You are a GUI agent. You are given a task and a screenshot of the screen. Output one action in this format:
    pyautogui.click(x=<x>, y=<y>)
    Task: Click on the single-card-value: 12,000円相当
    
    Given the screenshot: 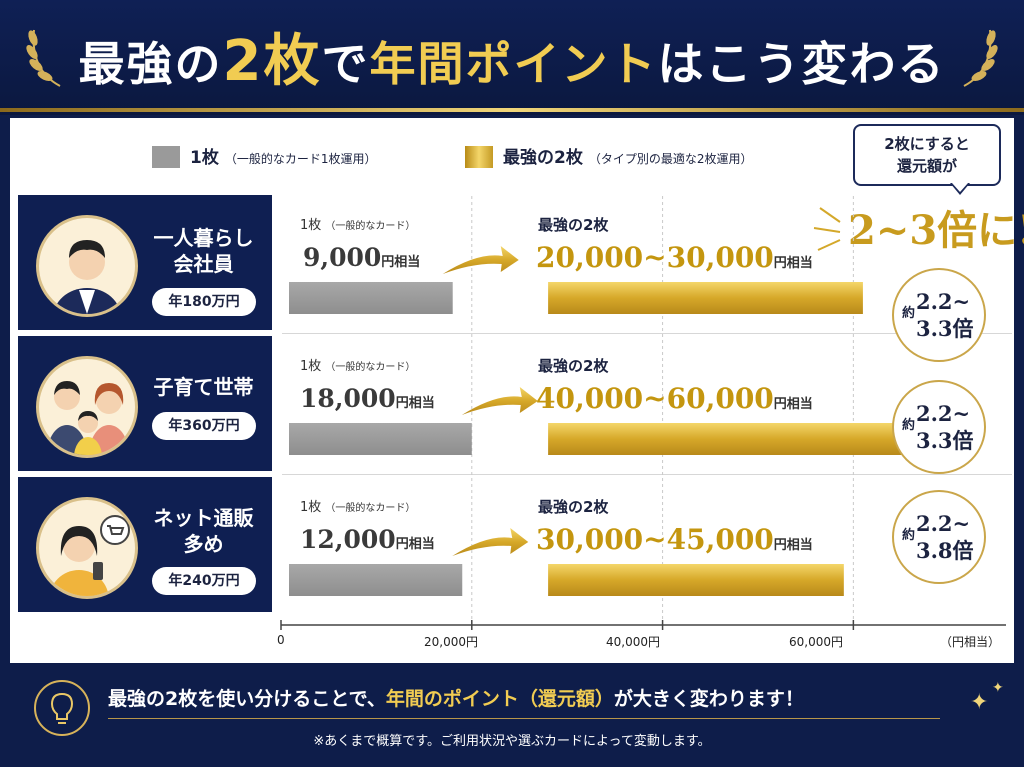 What is the action you would take?
    pyautogui.click(x=367, y=539)
    